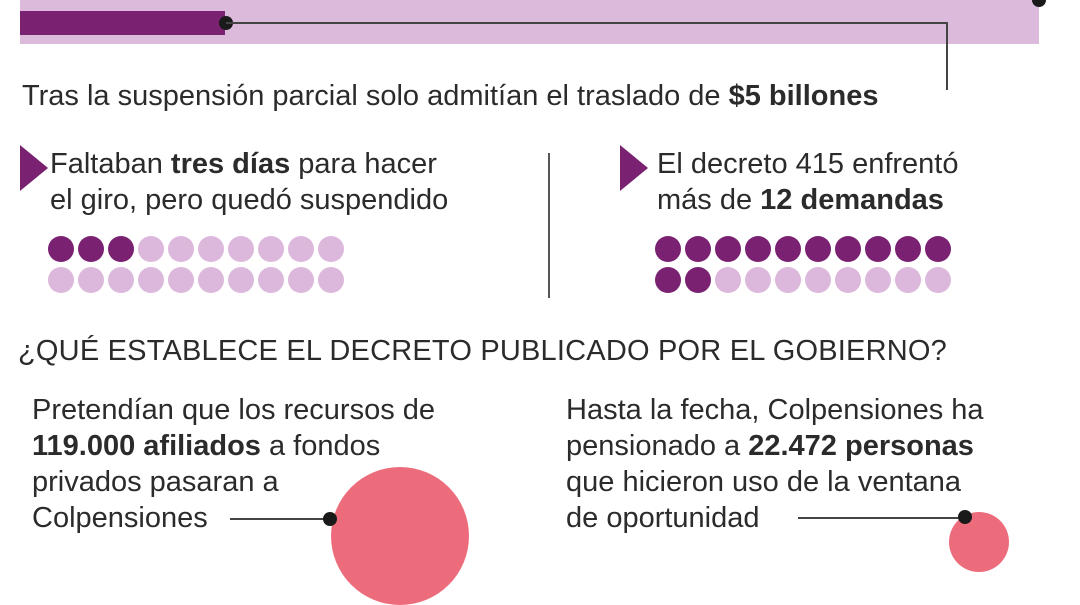 This screenshot has width=1080, height=605. I want to click on block-right-marker-dot, so click(965, 517).